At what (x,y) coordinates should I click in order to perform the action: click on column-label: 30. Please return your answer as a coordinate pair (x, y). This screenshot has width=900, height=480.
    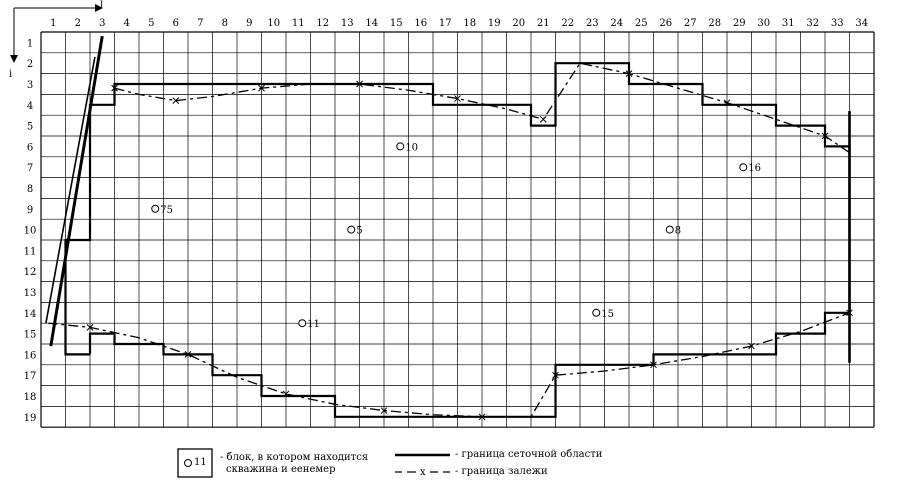
    Looking at the image, I should click on (763, 23).